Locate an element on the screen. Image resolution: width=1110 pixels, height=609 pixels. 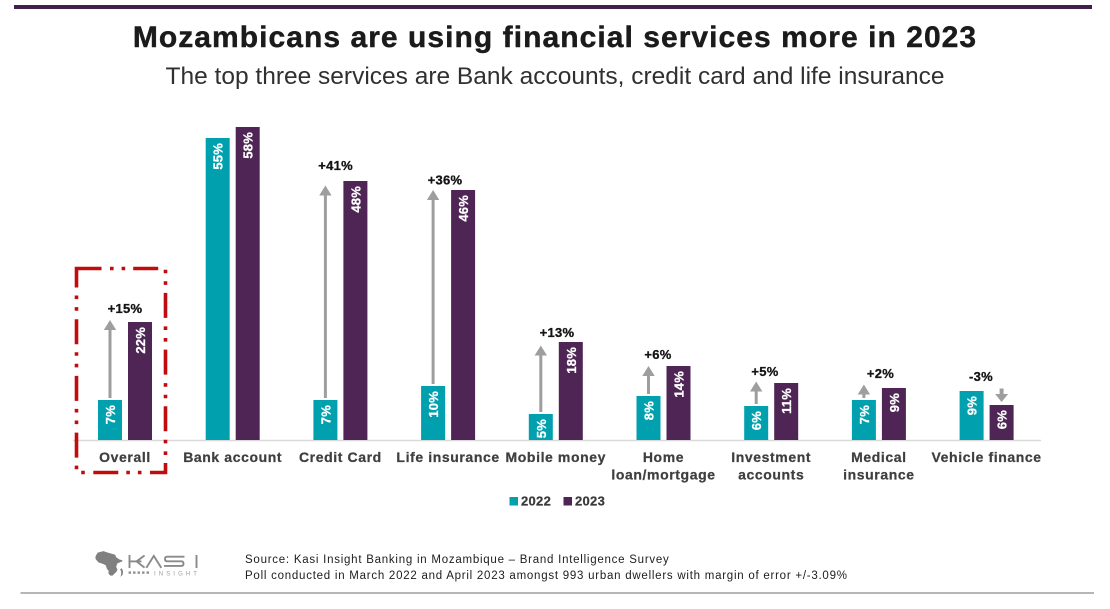
svg-text: Mobile money is located at coordinates (556, 457).